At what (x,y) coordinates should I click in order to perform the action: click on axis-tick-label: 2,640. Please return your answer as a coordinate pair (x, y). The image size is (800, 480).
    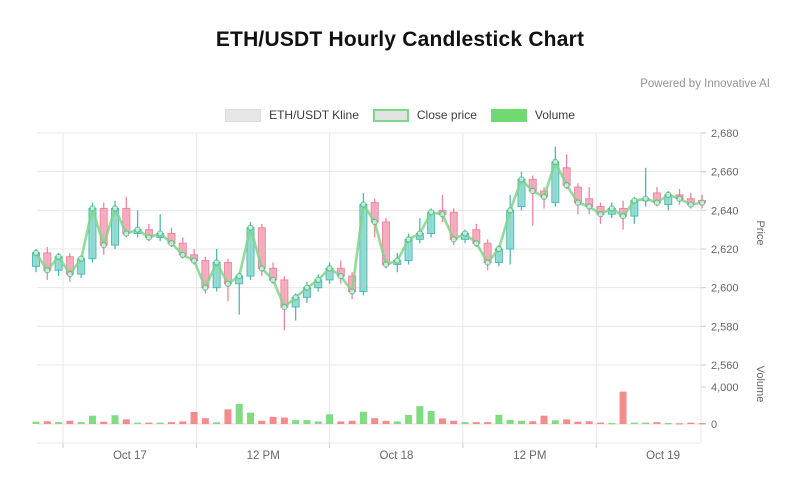
    Looking at the image, I should click on (725, 211).